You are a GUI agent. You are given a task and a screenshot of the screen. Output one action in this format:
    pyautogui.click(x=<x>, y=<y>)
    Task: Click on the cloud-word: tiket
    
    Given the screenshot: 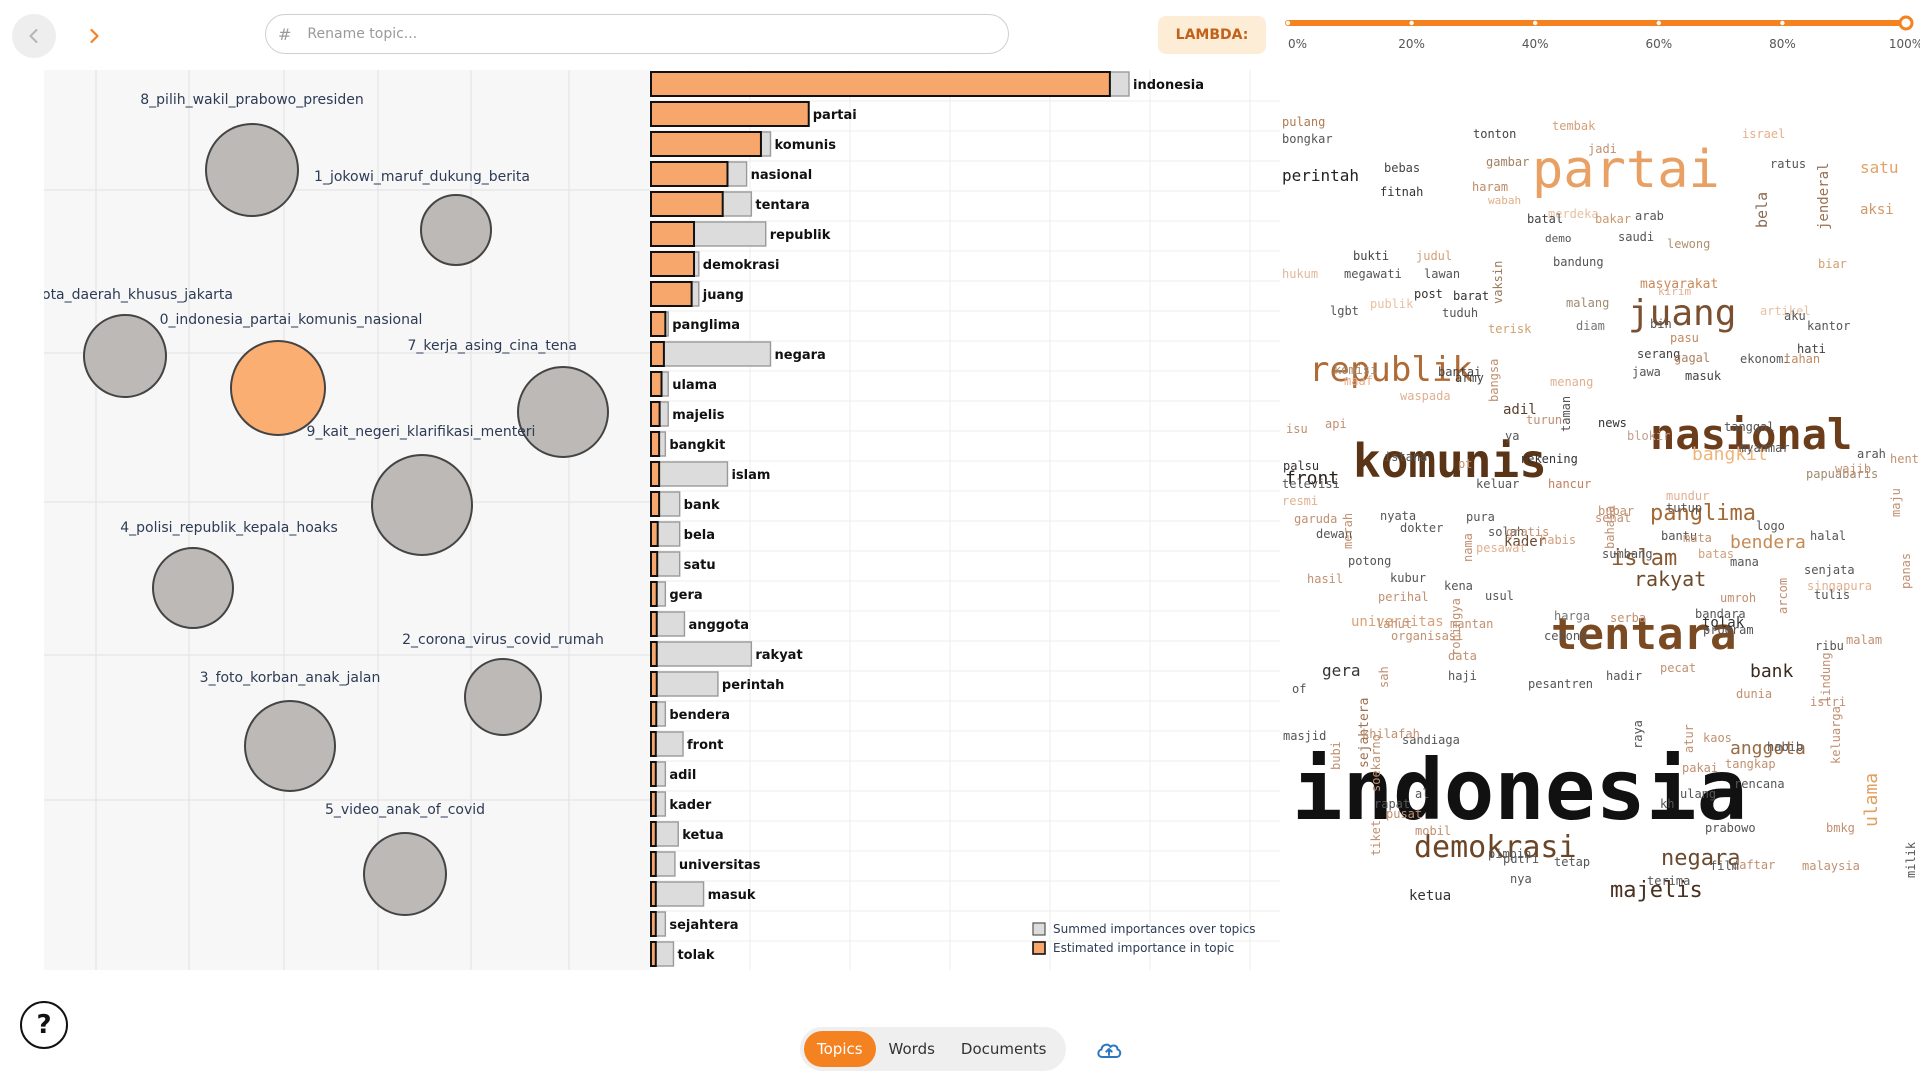 What is the action you would take?
    pyautogui.click(x=1376, y=837)
    